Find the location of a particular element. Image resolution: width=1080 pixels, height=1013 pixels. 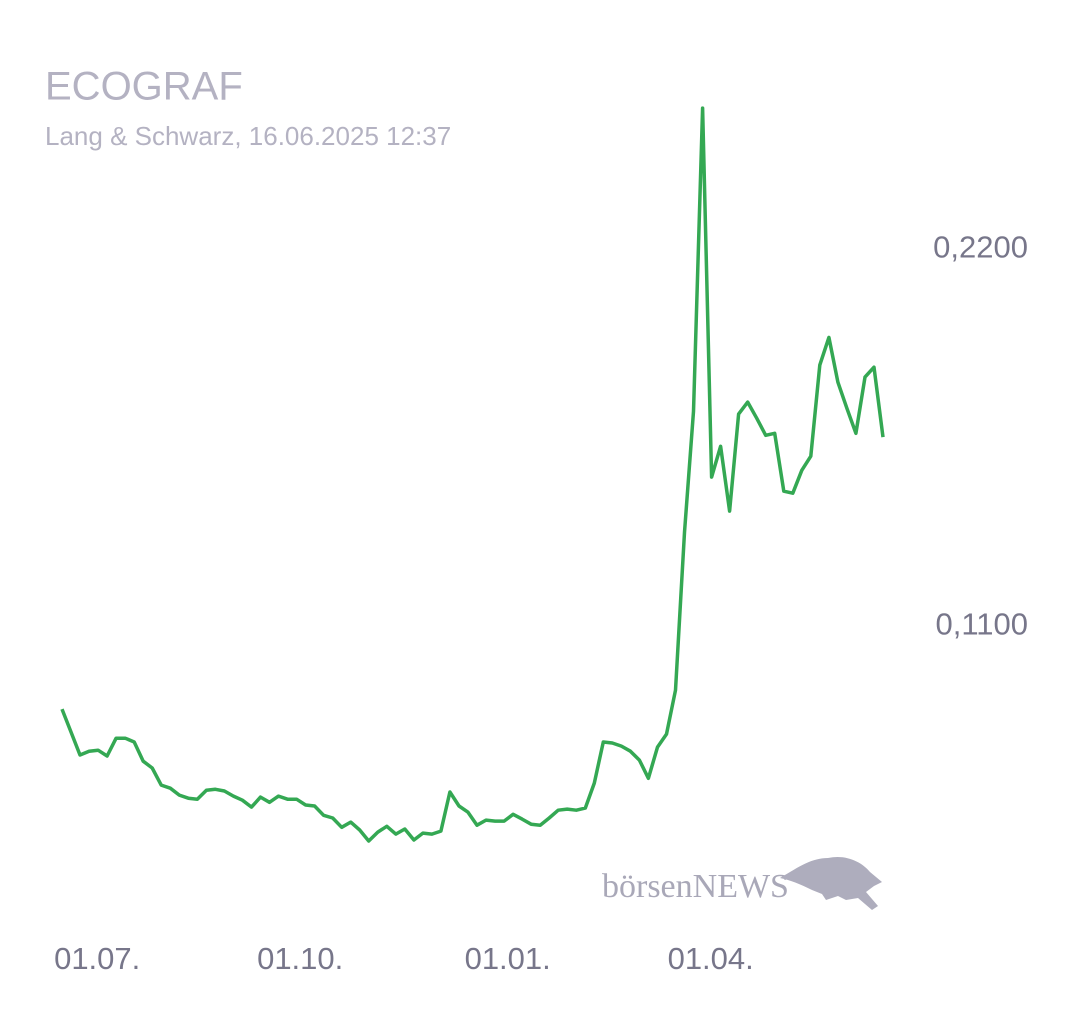

x-tick-label: 01.07. is located at coordinates (97, 958).